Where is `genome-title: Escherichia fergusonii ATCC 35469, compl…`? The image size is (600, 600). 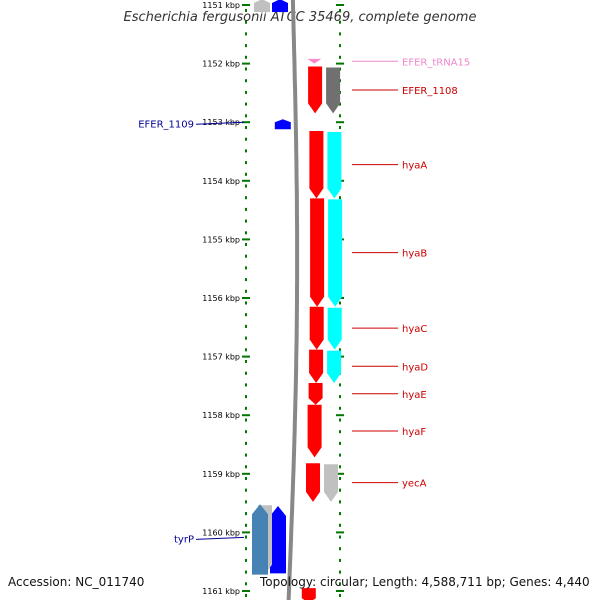 genome-title: Escherichia fergusonii ATCC 35469, compl… is located at coordinates (300, 17).